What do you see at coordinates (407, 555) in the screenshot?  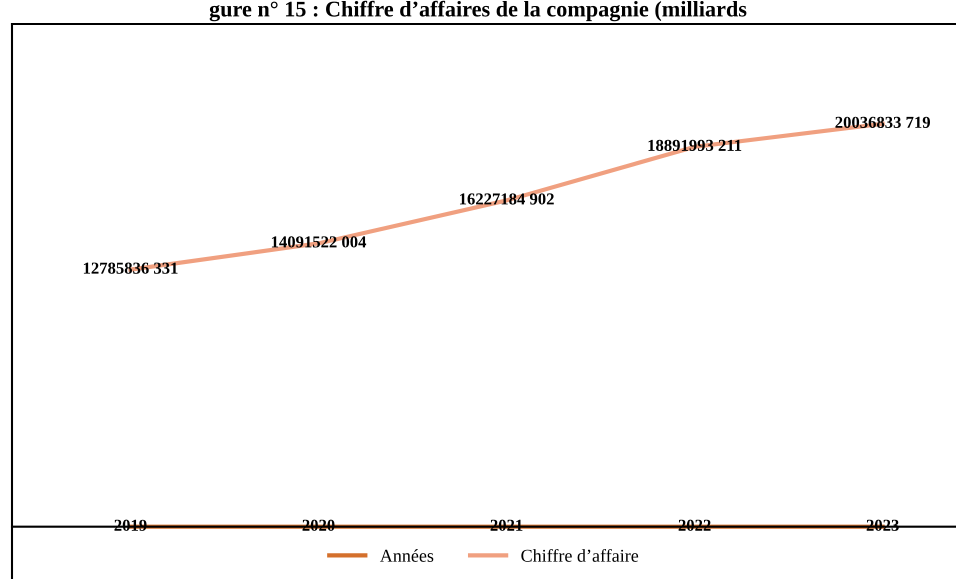 I see `legend-label: Années` at bounding box center [407, 555].